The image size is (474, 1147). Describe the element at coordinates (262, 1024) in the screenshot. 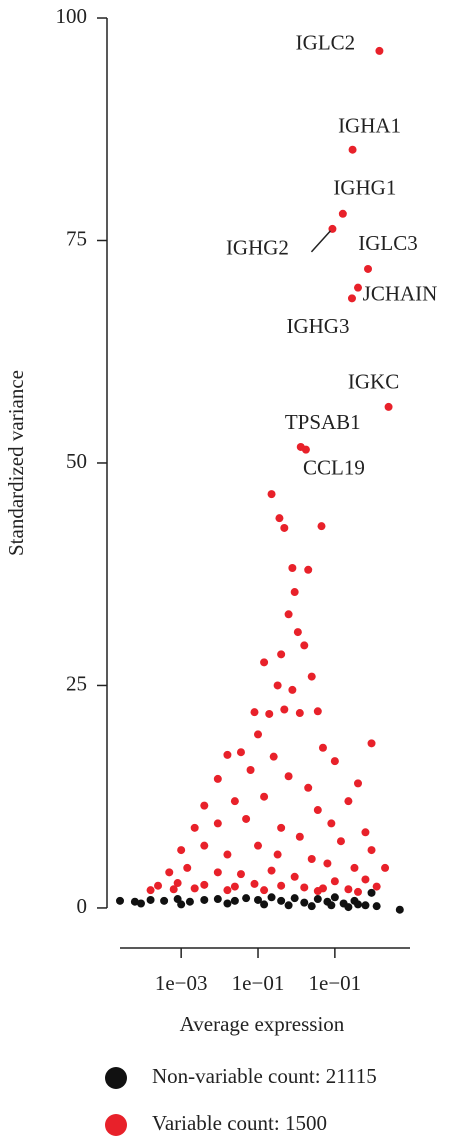

I see `x-axis-label: Average expression` at that location.